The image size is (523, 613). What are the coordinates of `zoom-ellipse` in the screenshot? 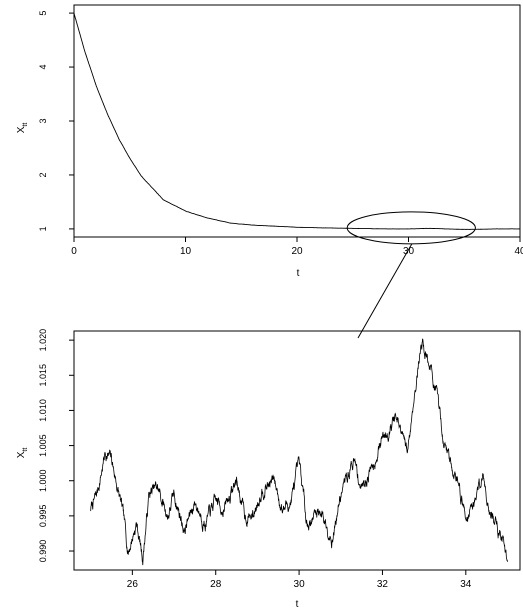 It's located at (411, 228).